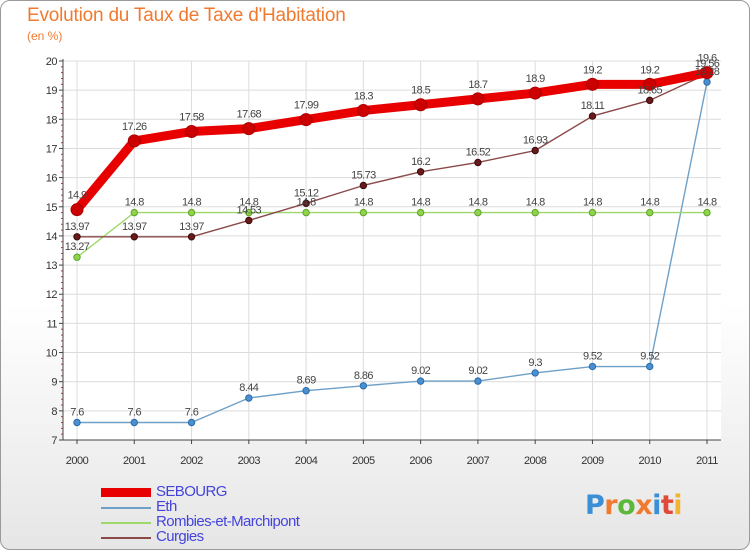 Image resolution: width=750 pixels, height=550 pixels. Describe the element at coordinates (477, 85) in the screenshot. I see `data-label-sebourg: 18.7` at that location.